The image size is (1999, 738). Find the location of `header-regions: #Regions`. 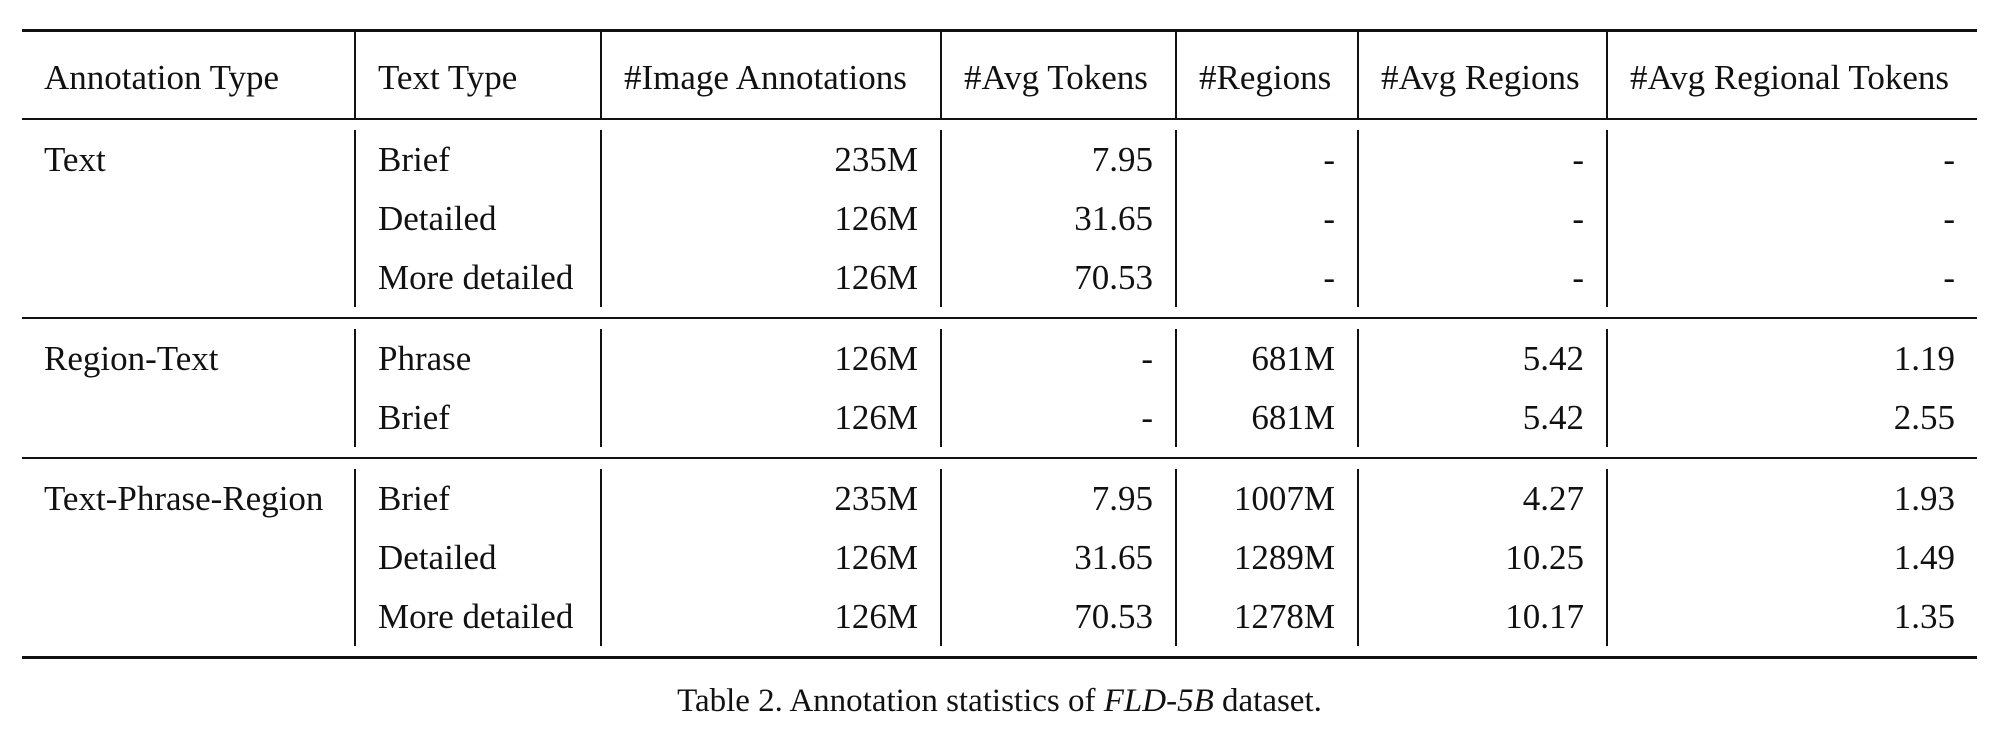

header-regions: #Regions is located at coordinates (1266, 75).